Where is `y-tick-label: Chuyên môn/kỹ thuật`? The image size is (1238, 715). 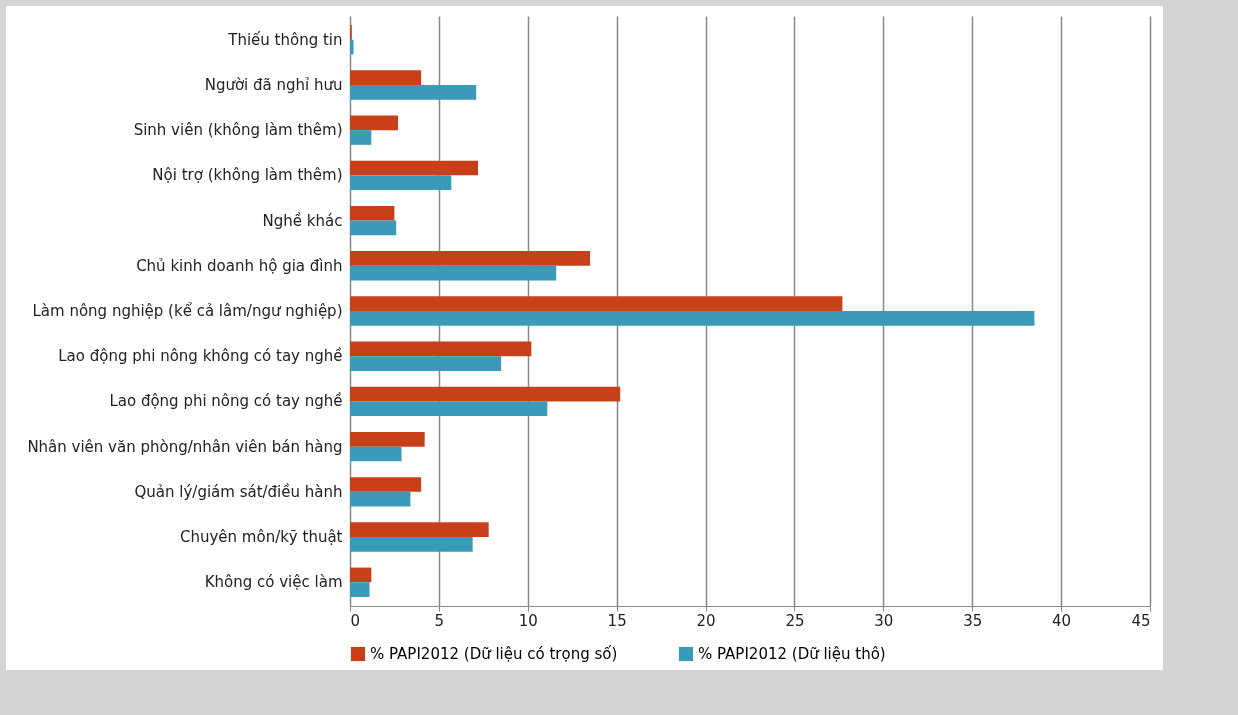 y-tick-label: Chuyên môn/kỹ thuật is located at coordinates (261, 537).